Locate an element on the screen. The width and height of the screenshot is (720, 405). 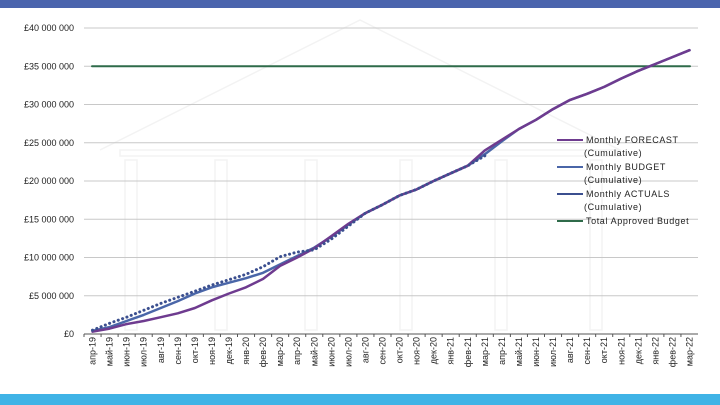
legend-entry-budget: (Cumulative) is located at coordinates (613, 180).